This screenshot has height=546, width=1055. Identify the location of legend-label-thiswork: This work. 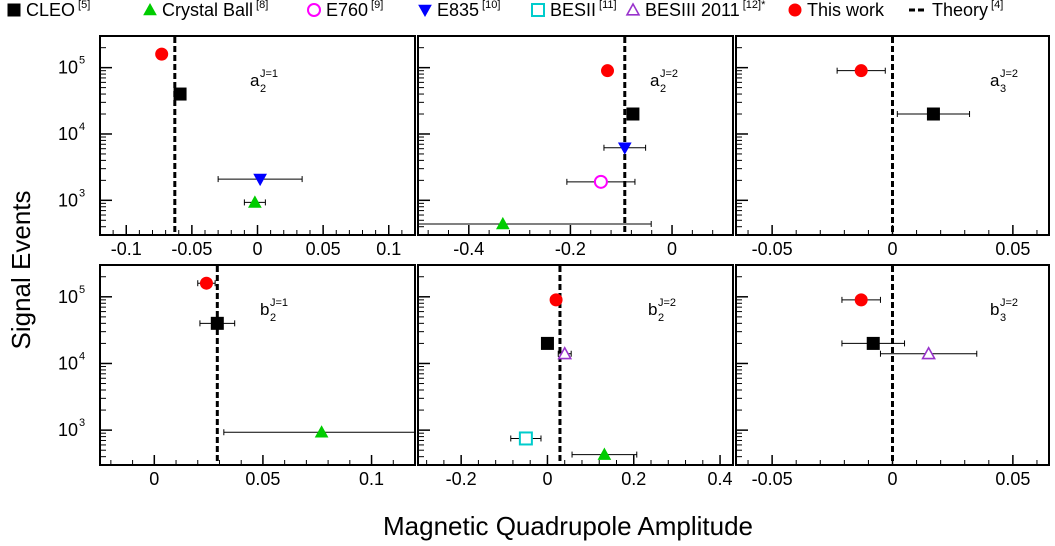
(846, 10).